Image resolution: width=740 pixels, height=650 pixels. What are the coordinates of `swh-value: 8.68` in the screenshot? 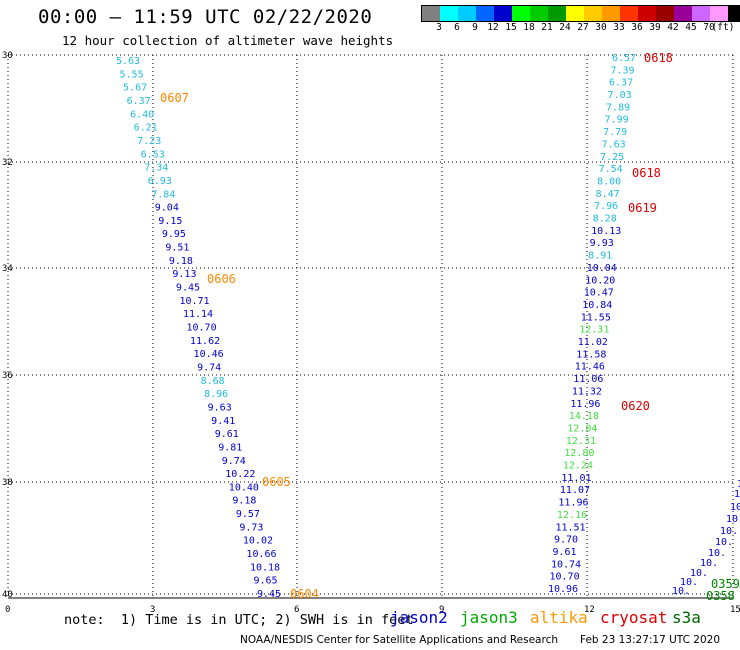 It's located at (213, 381).